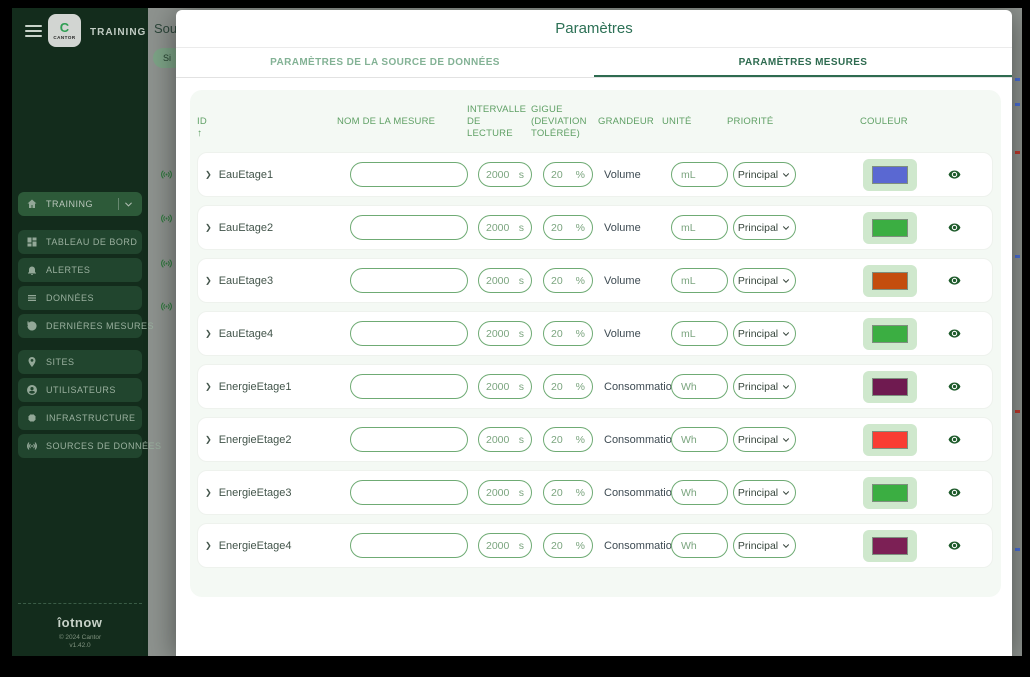 Image resolution: width=1030 pixels, height=677 pixels. I want to click on sidebar-item-label: UTILISATEURS, so click(81, 390).